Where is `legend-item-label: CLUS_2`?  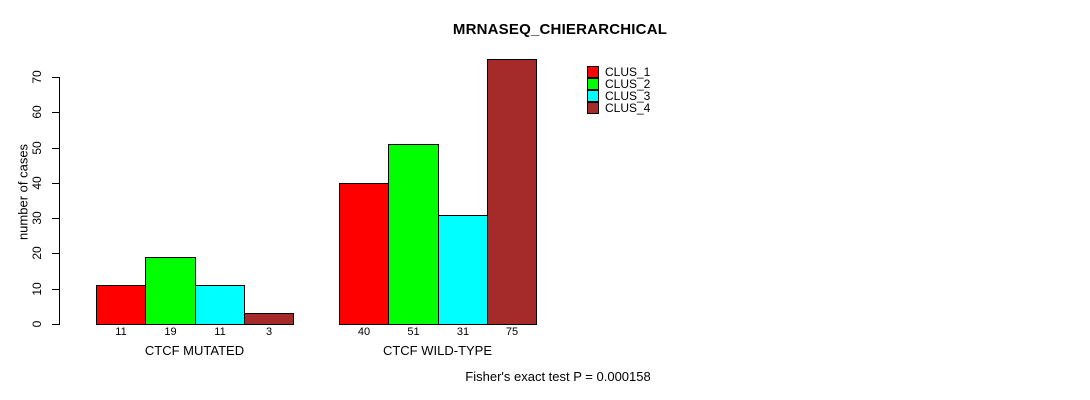
legend-item-label: CLUS_2 is located at coordinates (628, 84).